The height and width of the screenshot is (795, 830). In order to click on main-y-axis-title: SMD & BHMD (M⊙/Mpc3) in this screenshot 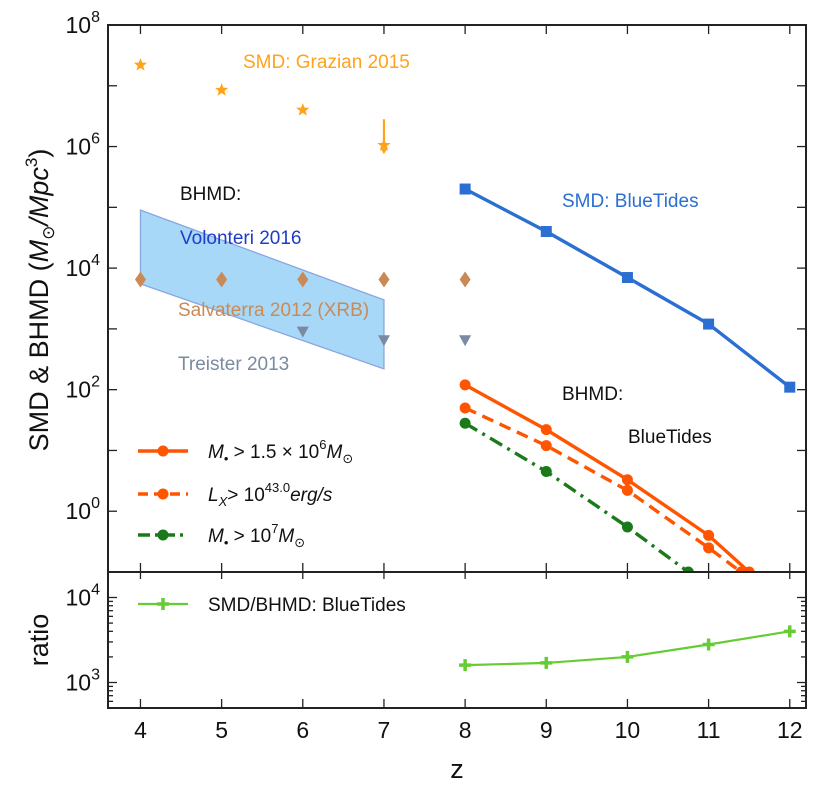, I will do `click(40, 300)`.